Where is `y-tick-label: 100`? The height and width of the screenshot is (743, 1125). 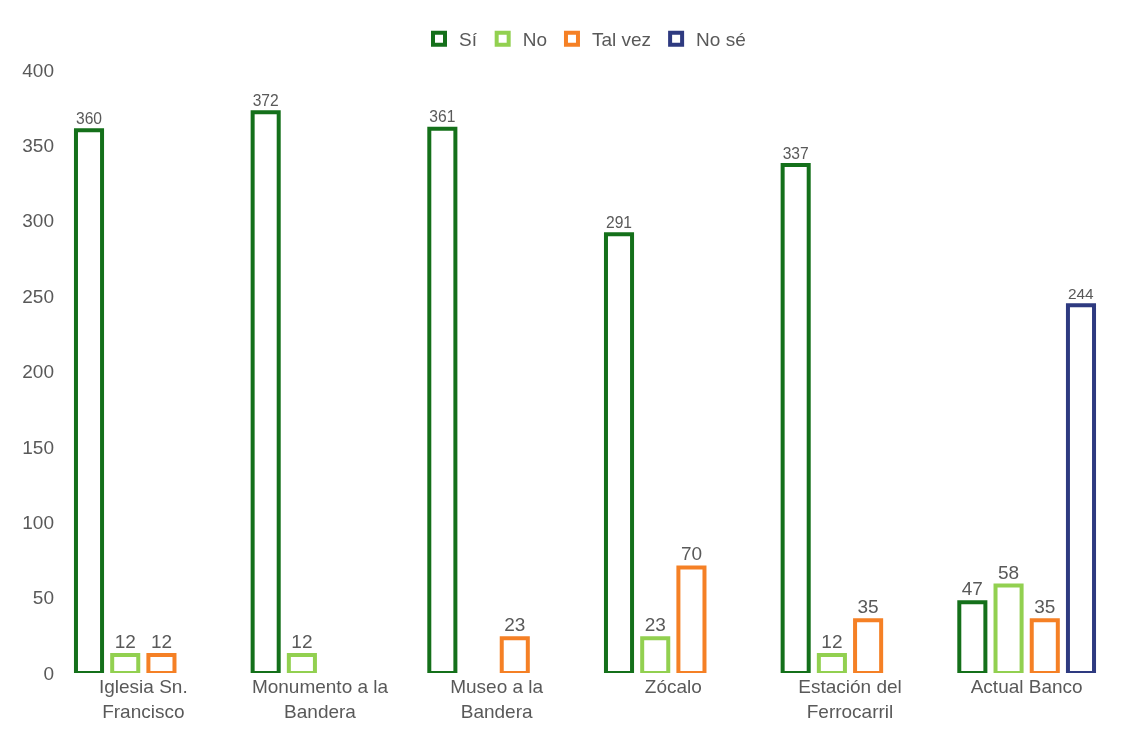 y-tick-label: 100 is located at coordinates (38, 522).